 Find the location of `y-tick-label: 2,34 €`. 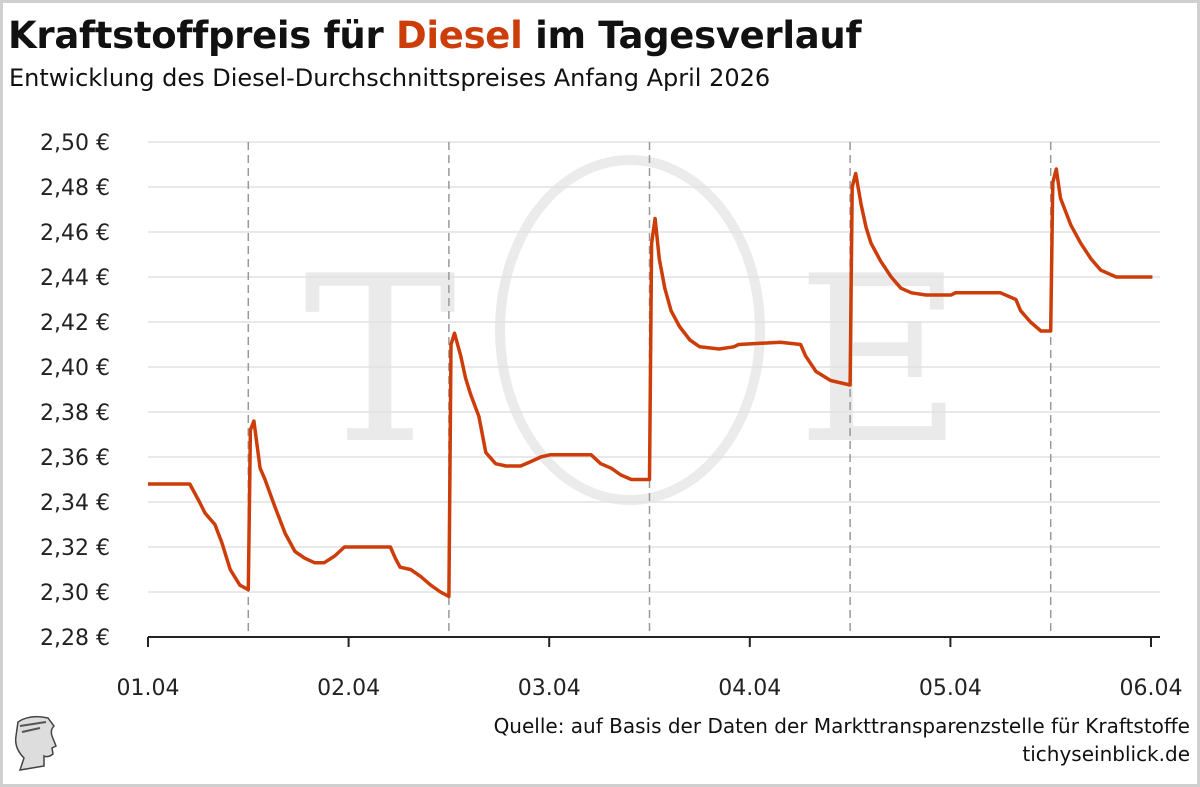

y-tick-label: 2,34 € is located at coordinates (75, 503).